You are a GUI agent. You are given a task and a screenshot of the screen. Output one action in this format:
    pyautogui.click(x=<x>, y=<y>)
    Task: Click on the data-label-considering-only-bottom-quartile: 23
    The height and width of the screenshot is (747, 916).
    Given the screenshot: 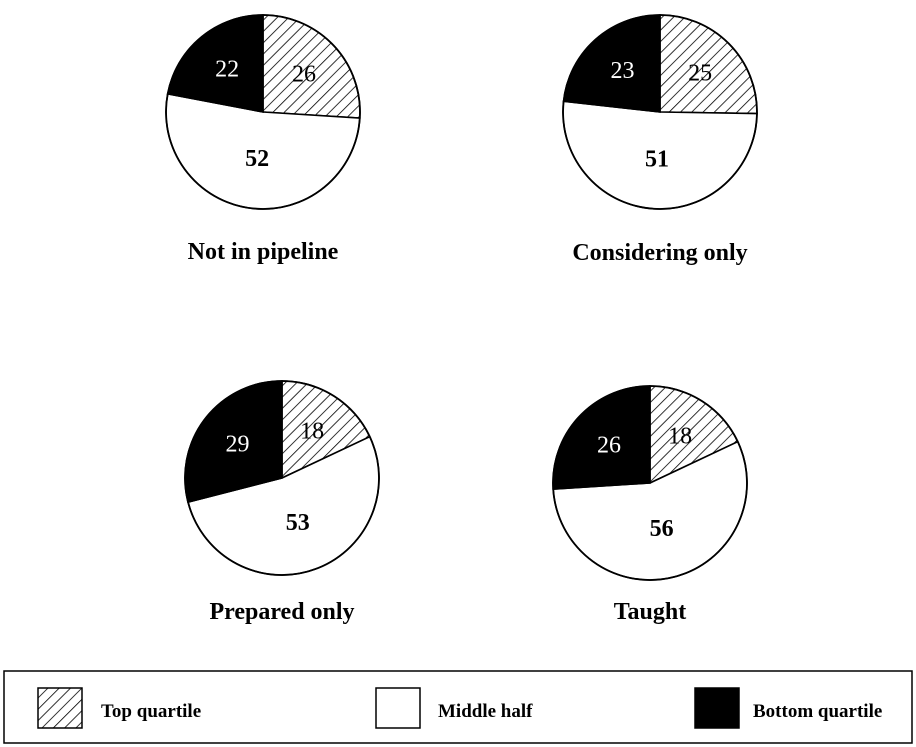 What is the action you would take?
    pyautogui.click(x=622, y=71)
    